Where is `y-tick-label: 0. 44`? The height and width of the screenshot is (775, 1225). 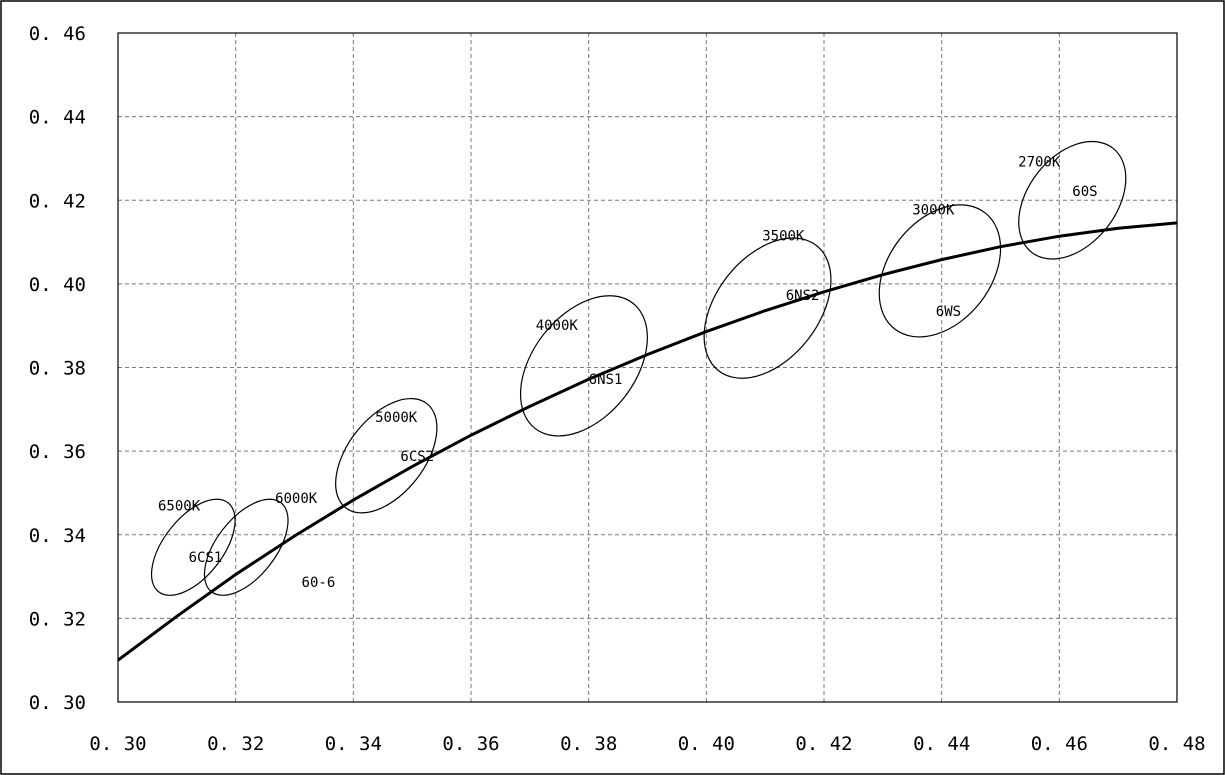
y-tick-label: 0. 44 is located at coordinates (57, 118).